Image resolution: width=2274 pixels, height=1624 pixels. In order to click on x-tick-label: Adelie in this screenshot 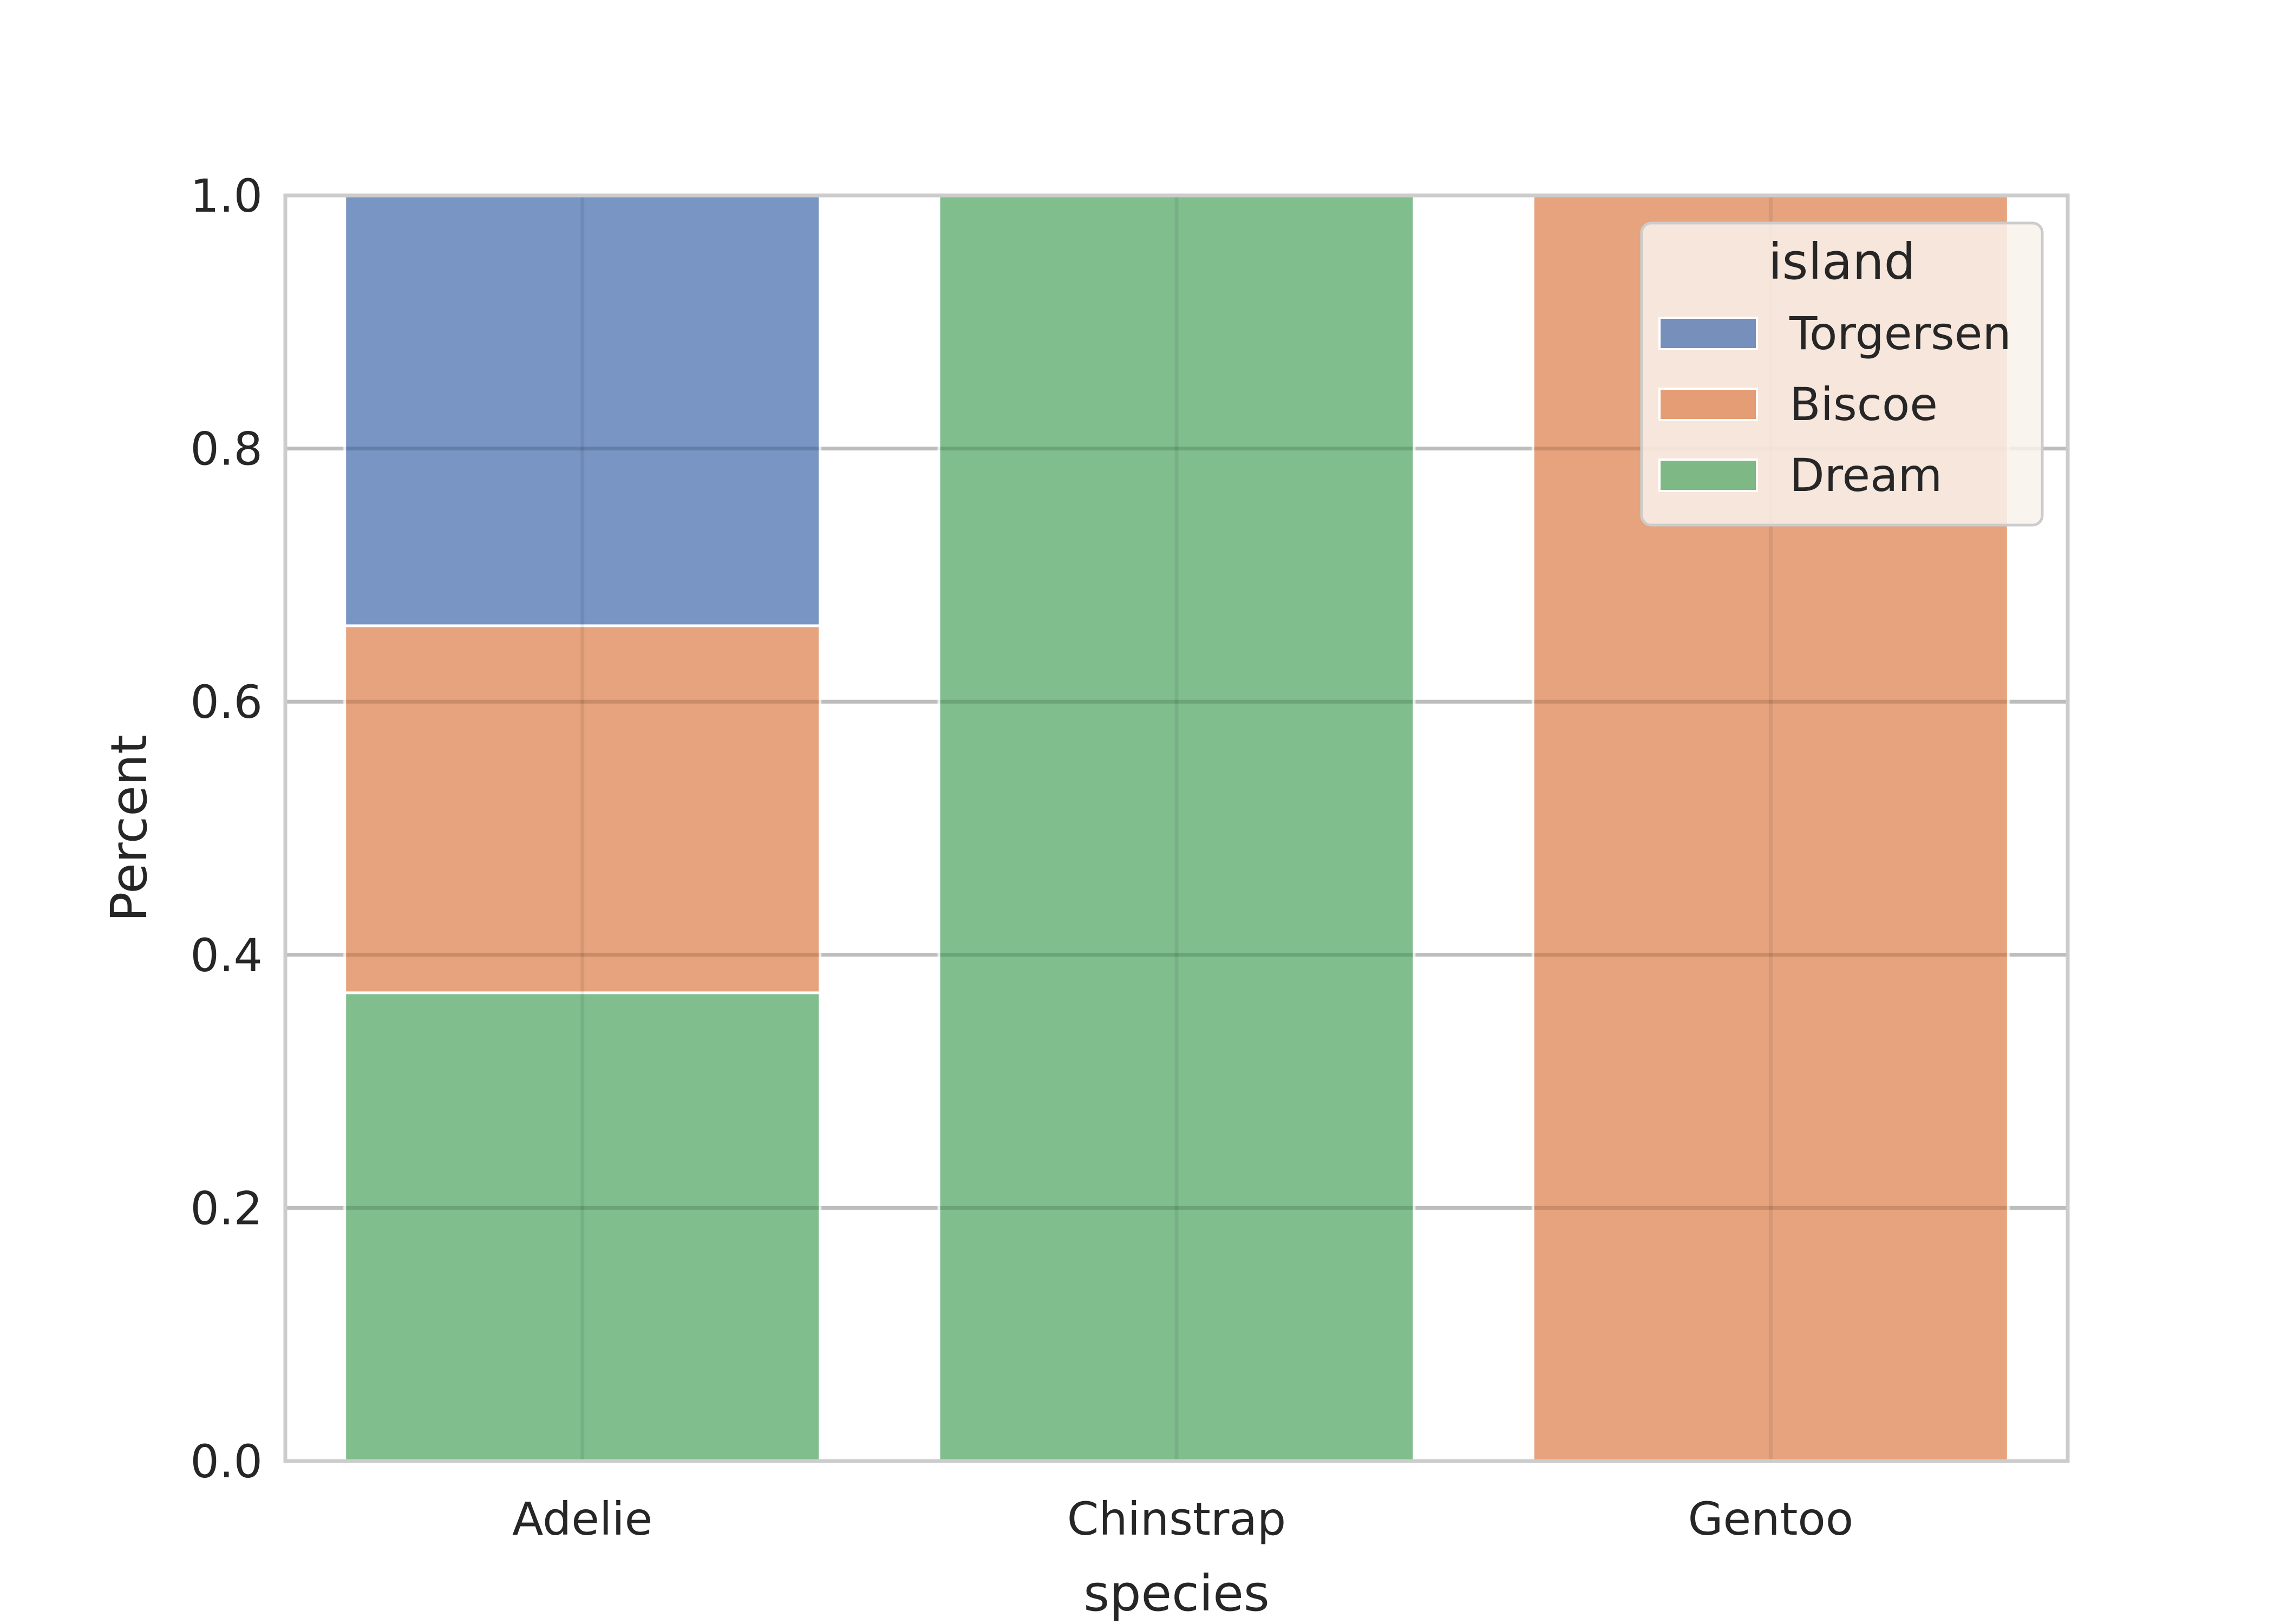, I will do `click(582, 1519)`.